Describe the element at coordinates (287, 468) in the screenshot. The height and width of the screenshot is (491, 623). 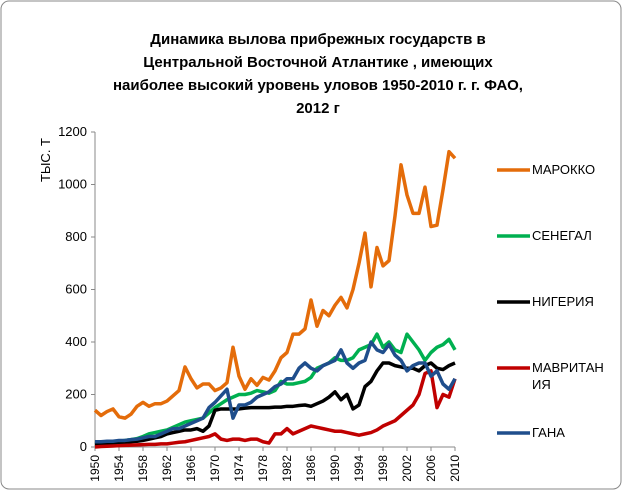
I see `x-tick-label: 1982` at that location.